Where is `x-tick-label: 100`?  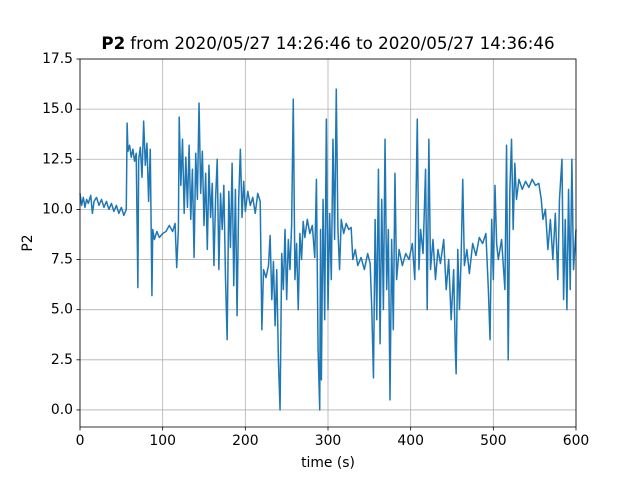
x-tick-label: 100 is located at coordinates (162, 441).